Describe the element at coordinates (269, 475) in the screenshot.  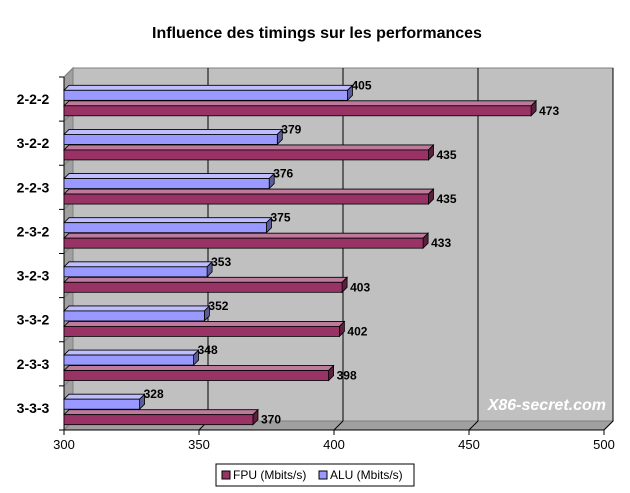
I see `legend-label-0: FPU (Mbits/s)` at that location.